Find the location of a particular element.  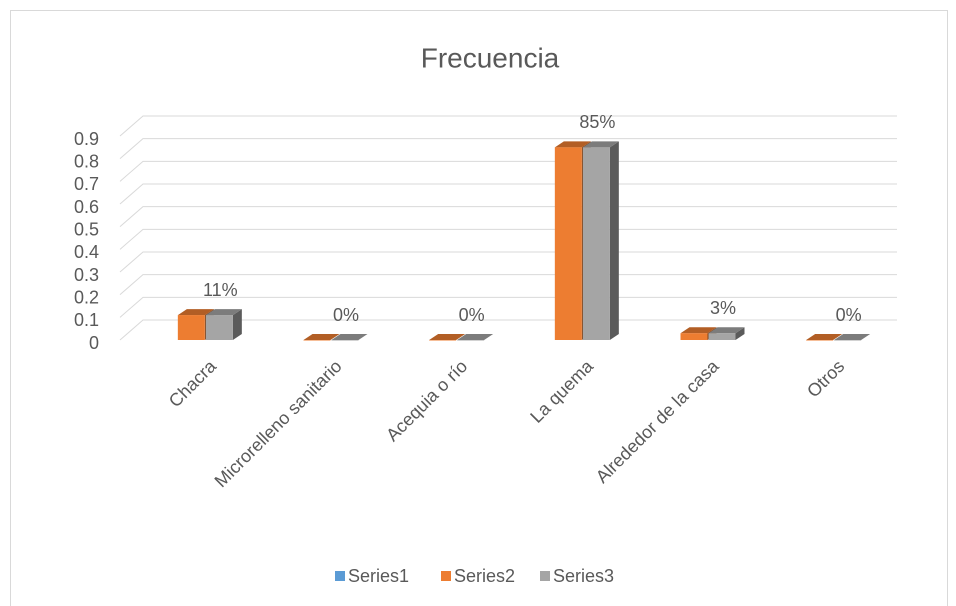

data-label: 11% is located at coordinates (220, 290).